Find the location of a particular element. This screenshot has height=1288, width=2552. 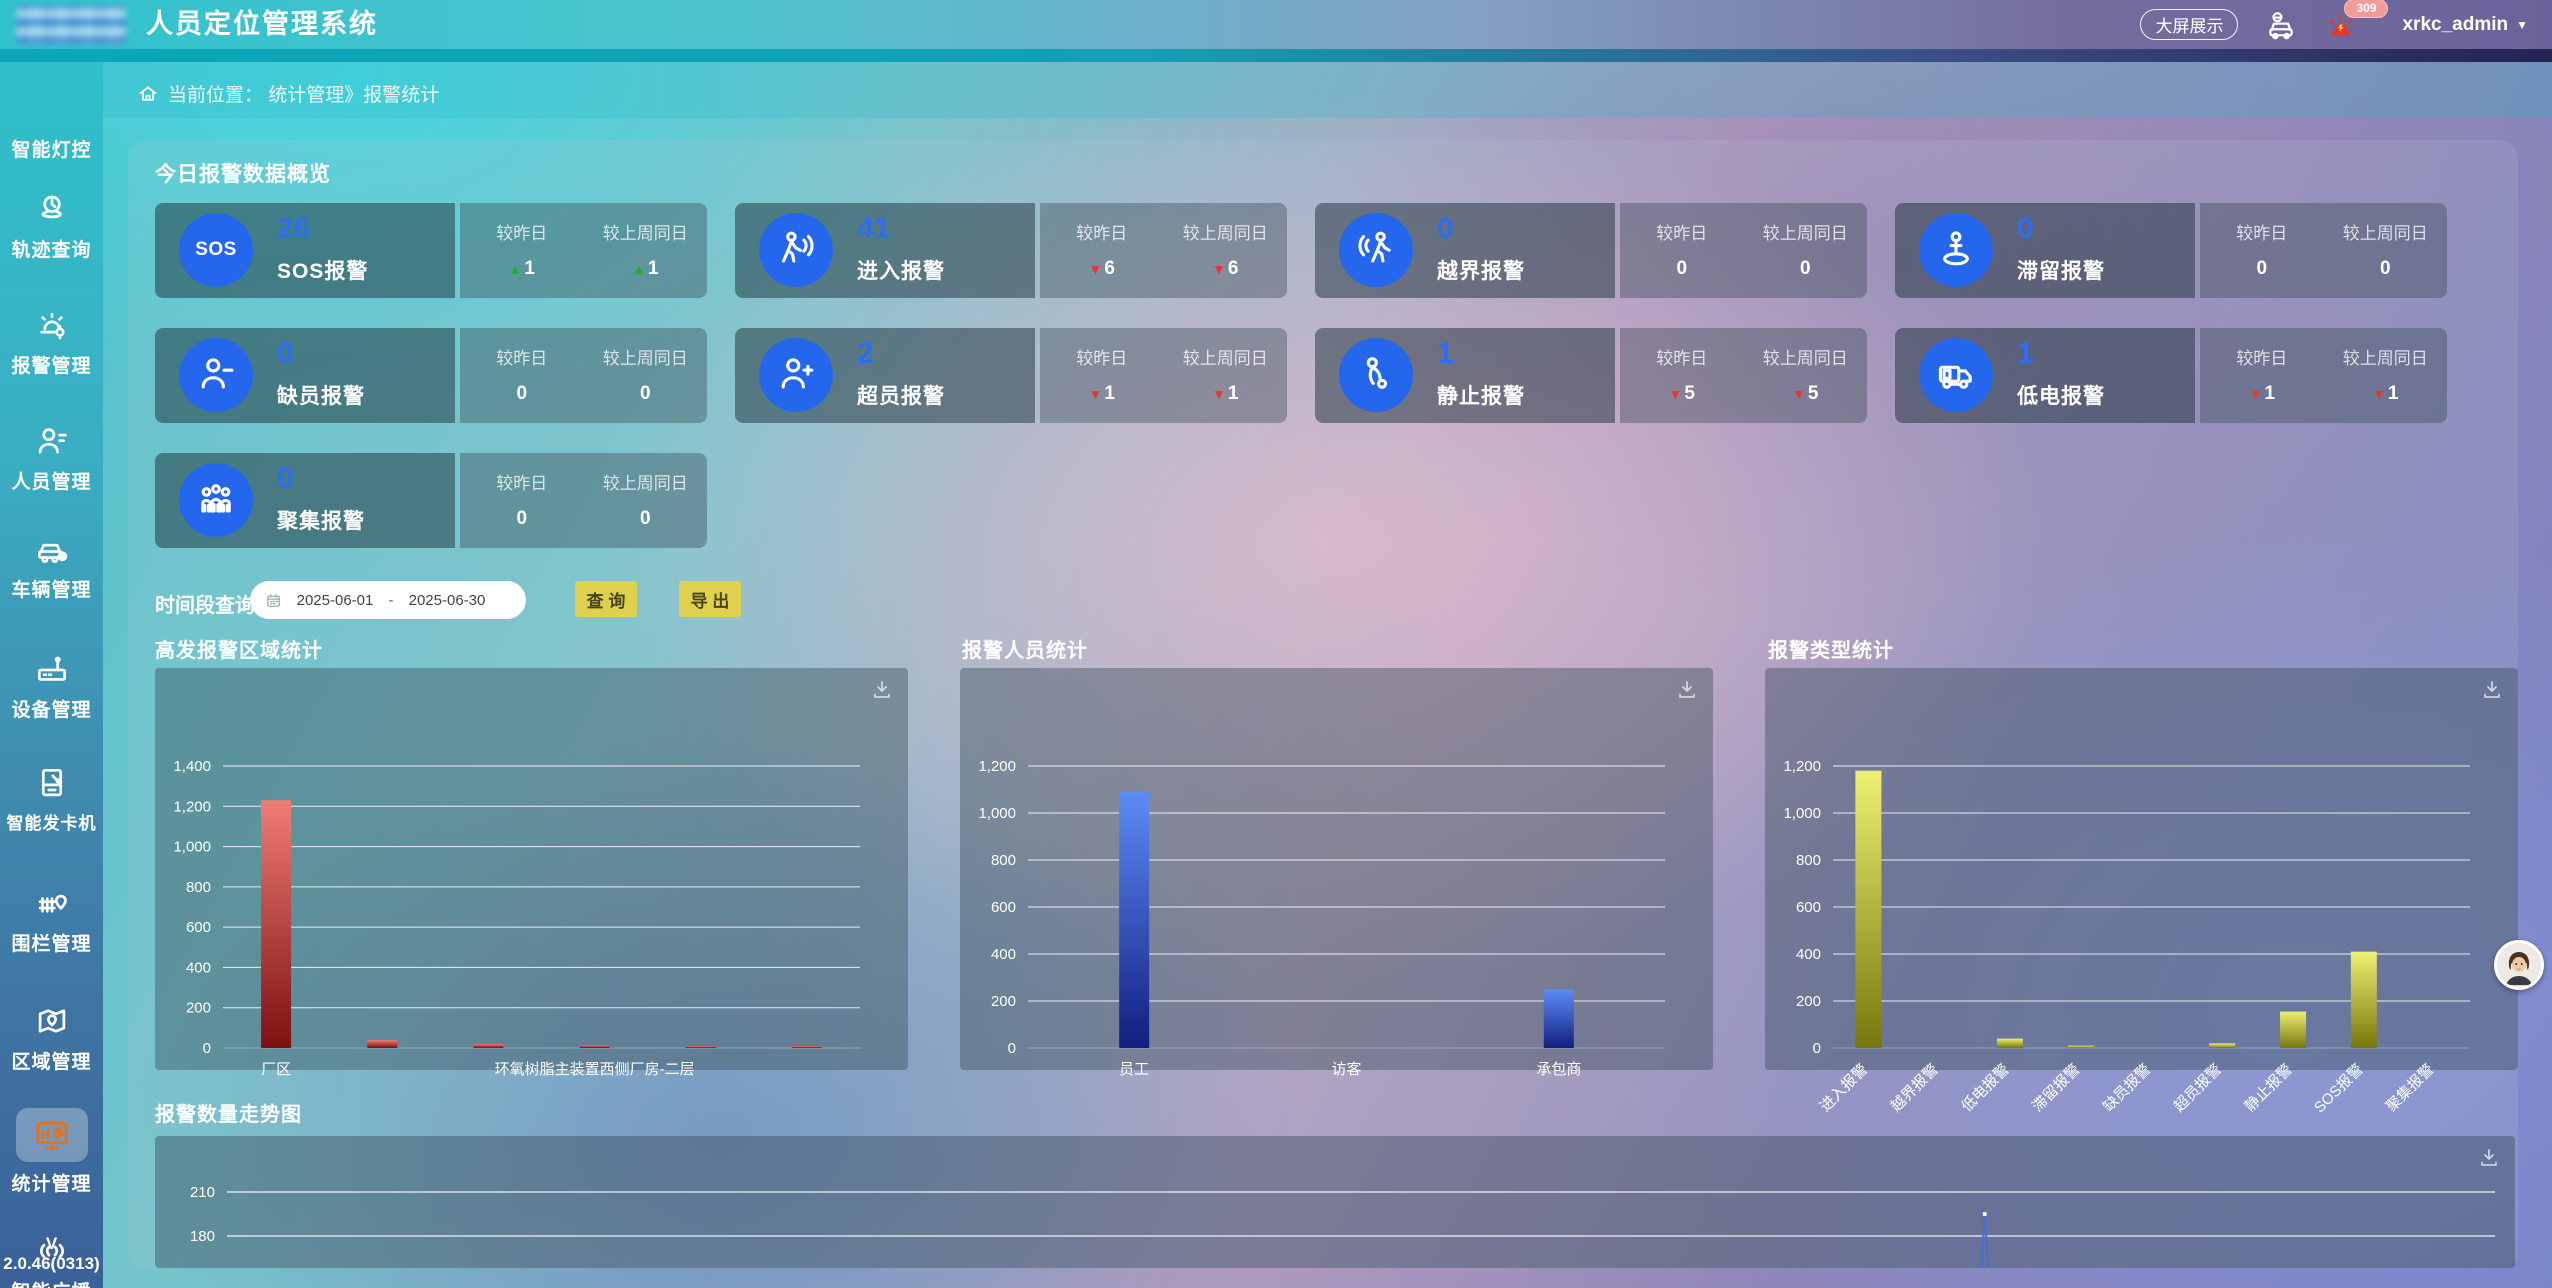

user-menu: xrkc_admin ▼ is located at coordinates (2465, 25).